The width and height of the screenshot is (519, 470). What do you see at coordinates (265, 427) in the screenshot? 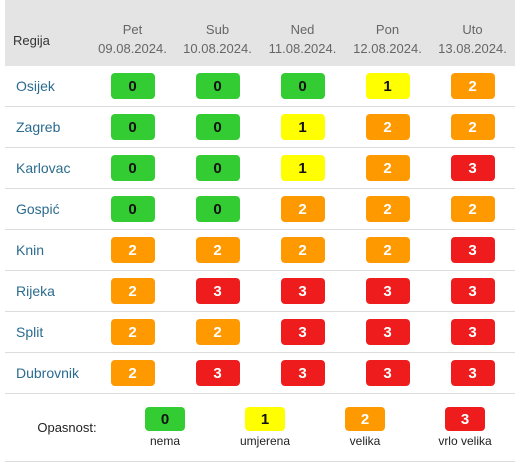
I see `legend-item: 1 umjerena` at bounding box center [265, 427].